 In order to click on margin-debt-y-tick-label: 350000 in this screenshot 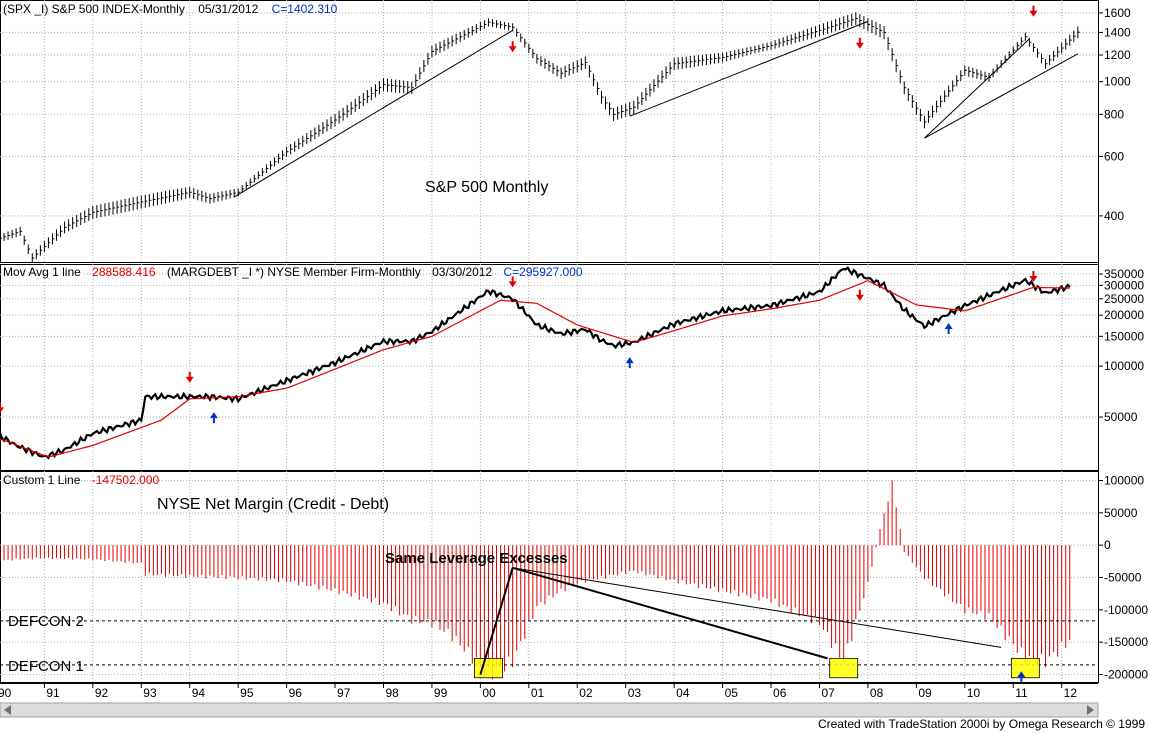, I will do `click(1124, 274)`.